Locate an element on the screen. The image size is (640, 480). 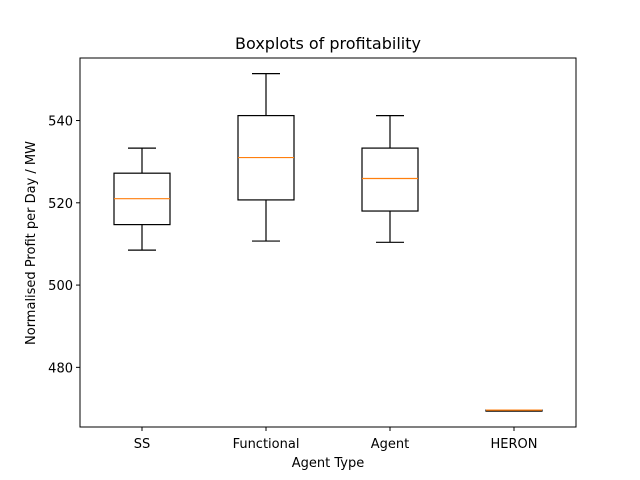
x-tick-label: Agent is located at coordinates (390, 444).